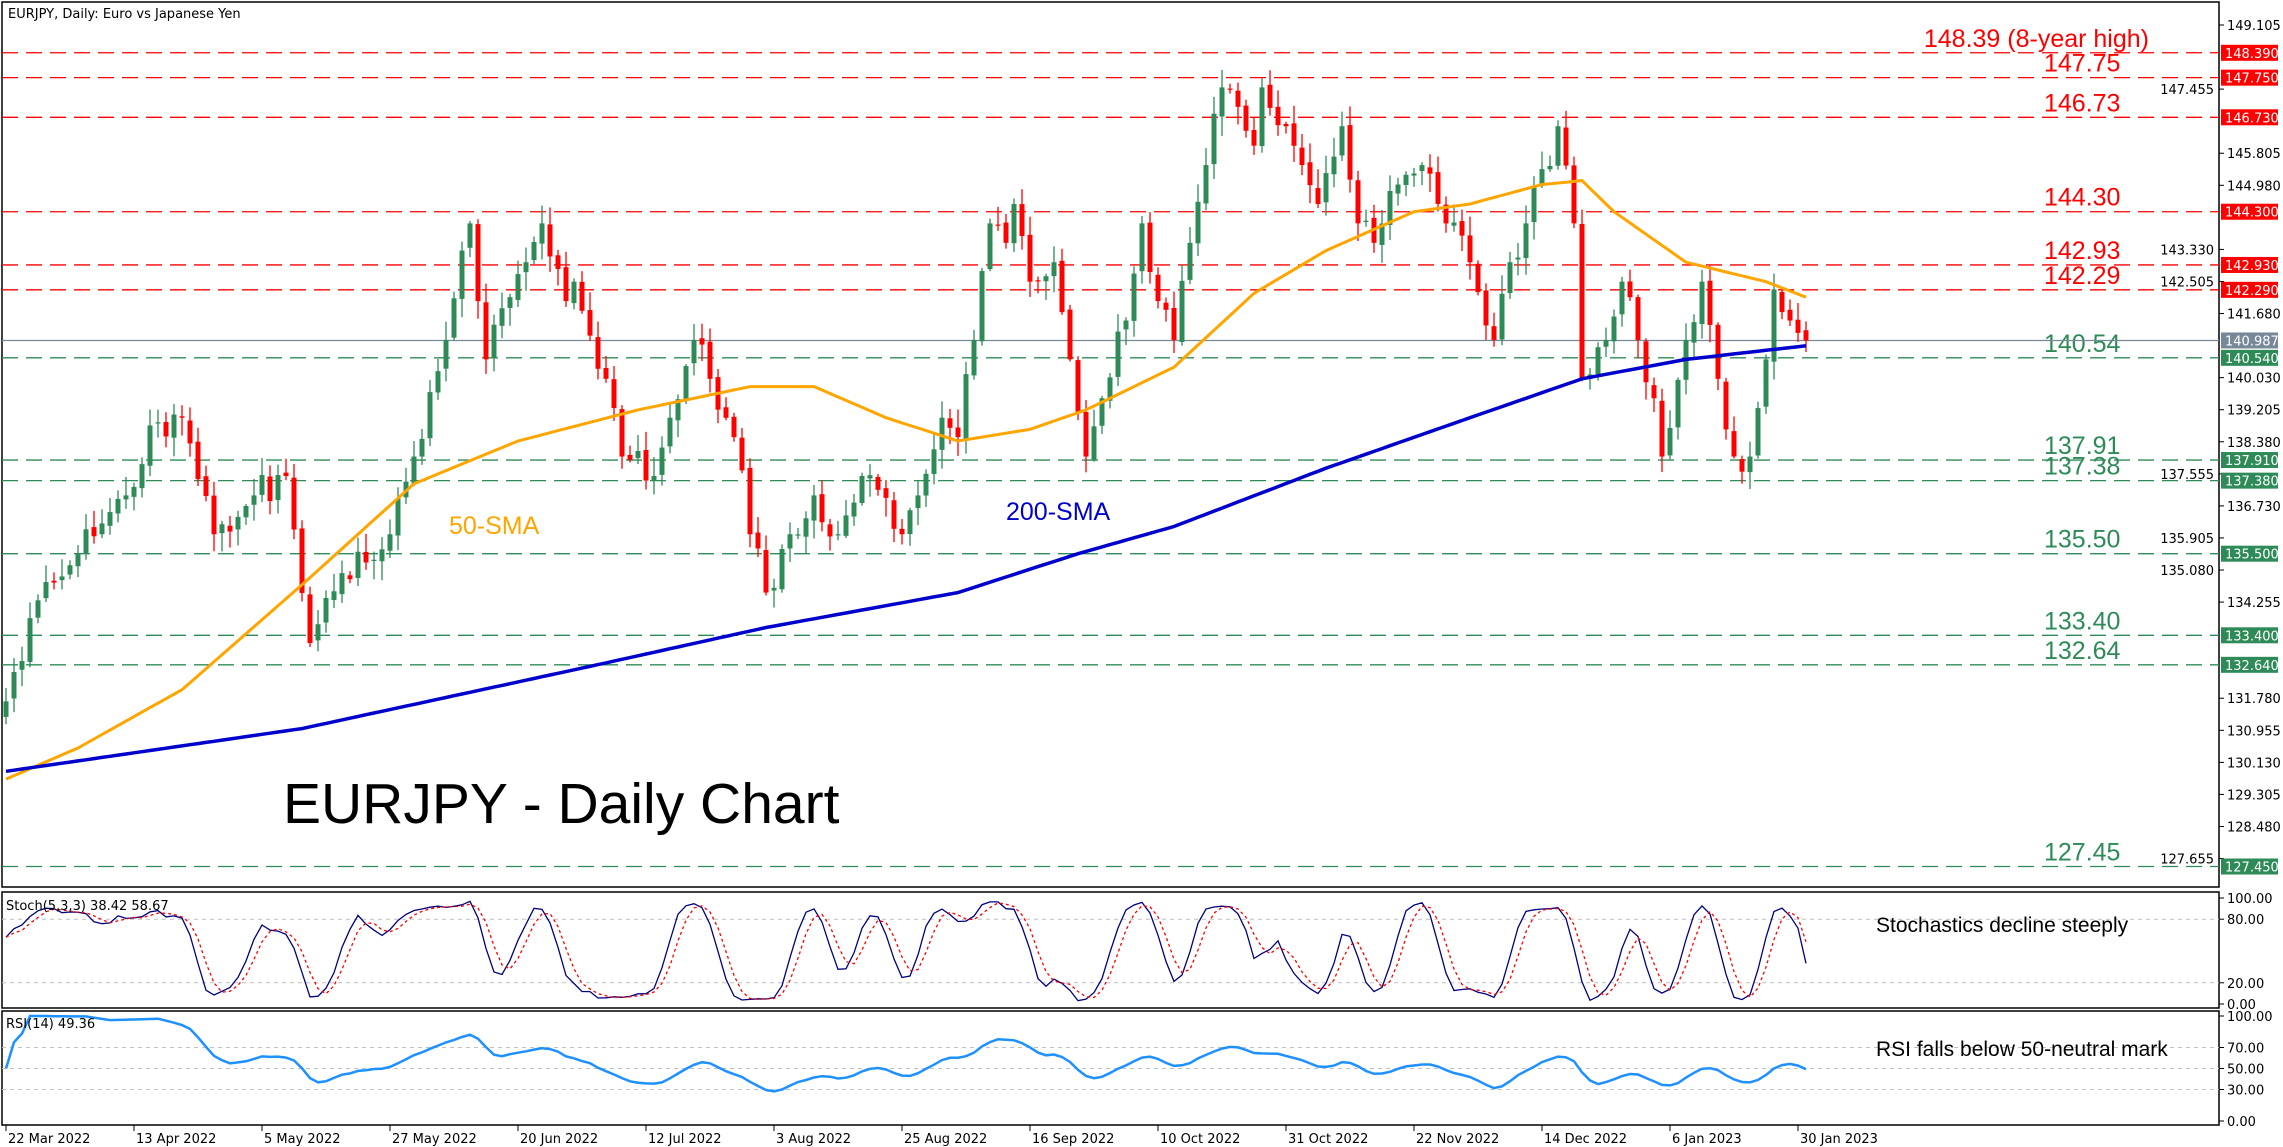 Image resolution: width=2283 pixels, height=1147 pixels. What do you see at coordinates (2245, 1091) in the screenshot?
I see `rsi-tick-label: 30.00` at bounding box center [2245, 1091].